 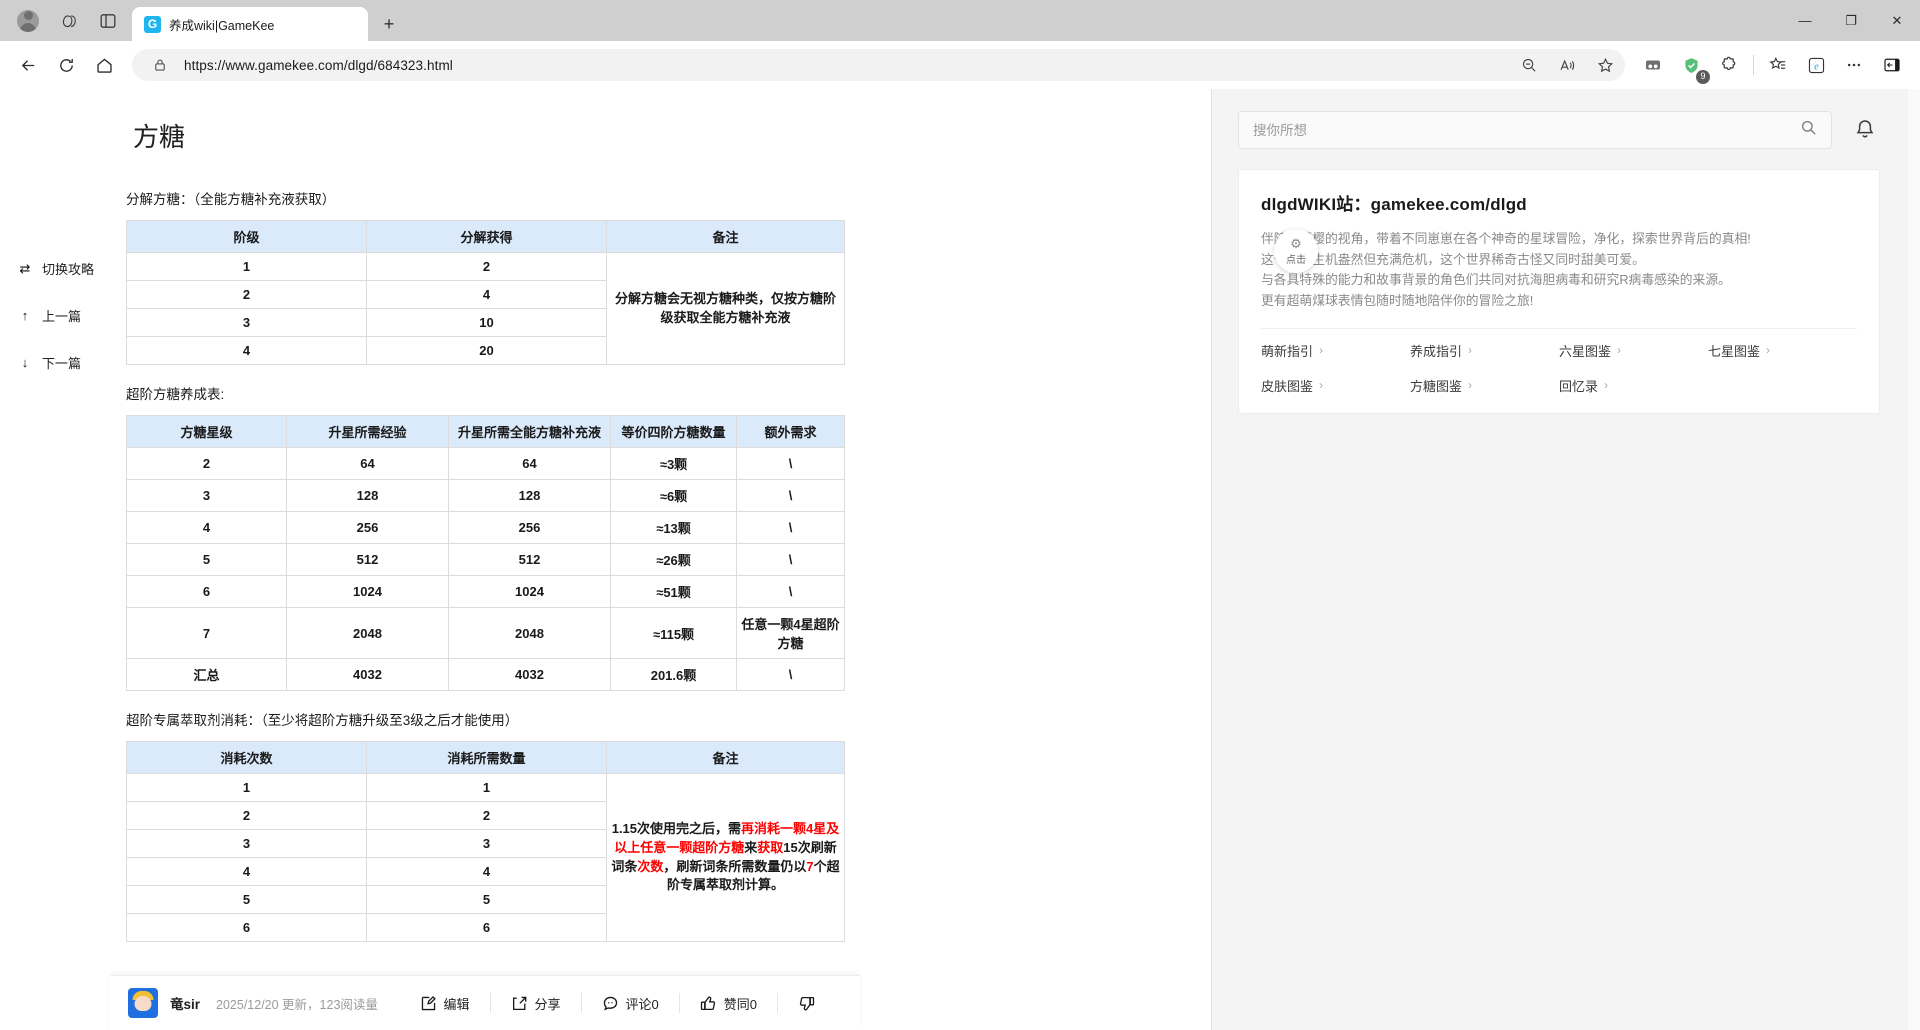 I want to click on search-input, so click(x=1526, y=130).